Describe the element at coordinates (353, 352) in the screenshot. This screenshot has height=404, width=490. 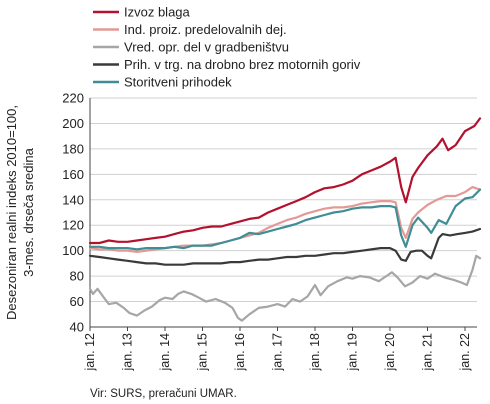
I see `x-tick-label: jan. 19` at that location.